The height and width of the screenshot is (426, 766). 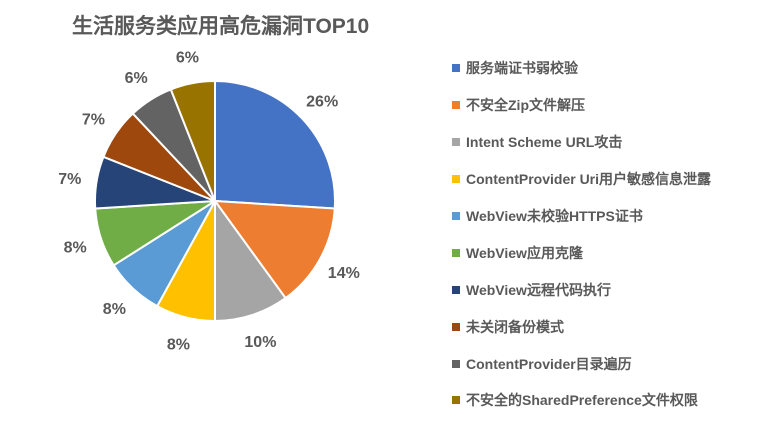 I want to click on legend-item-3: Intent Scheme URL攻击, so click(x=607, y=142).